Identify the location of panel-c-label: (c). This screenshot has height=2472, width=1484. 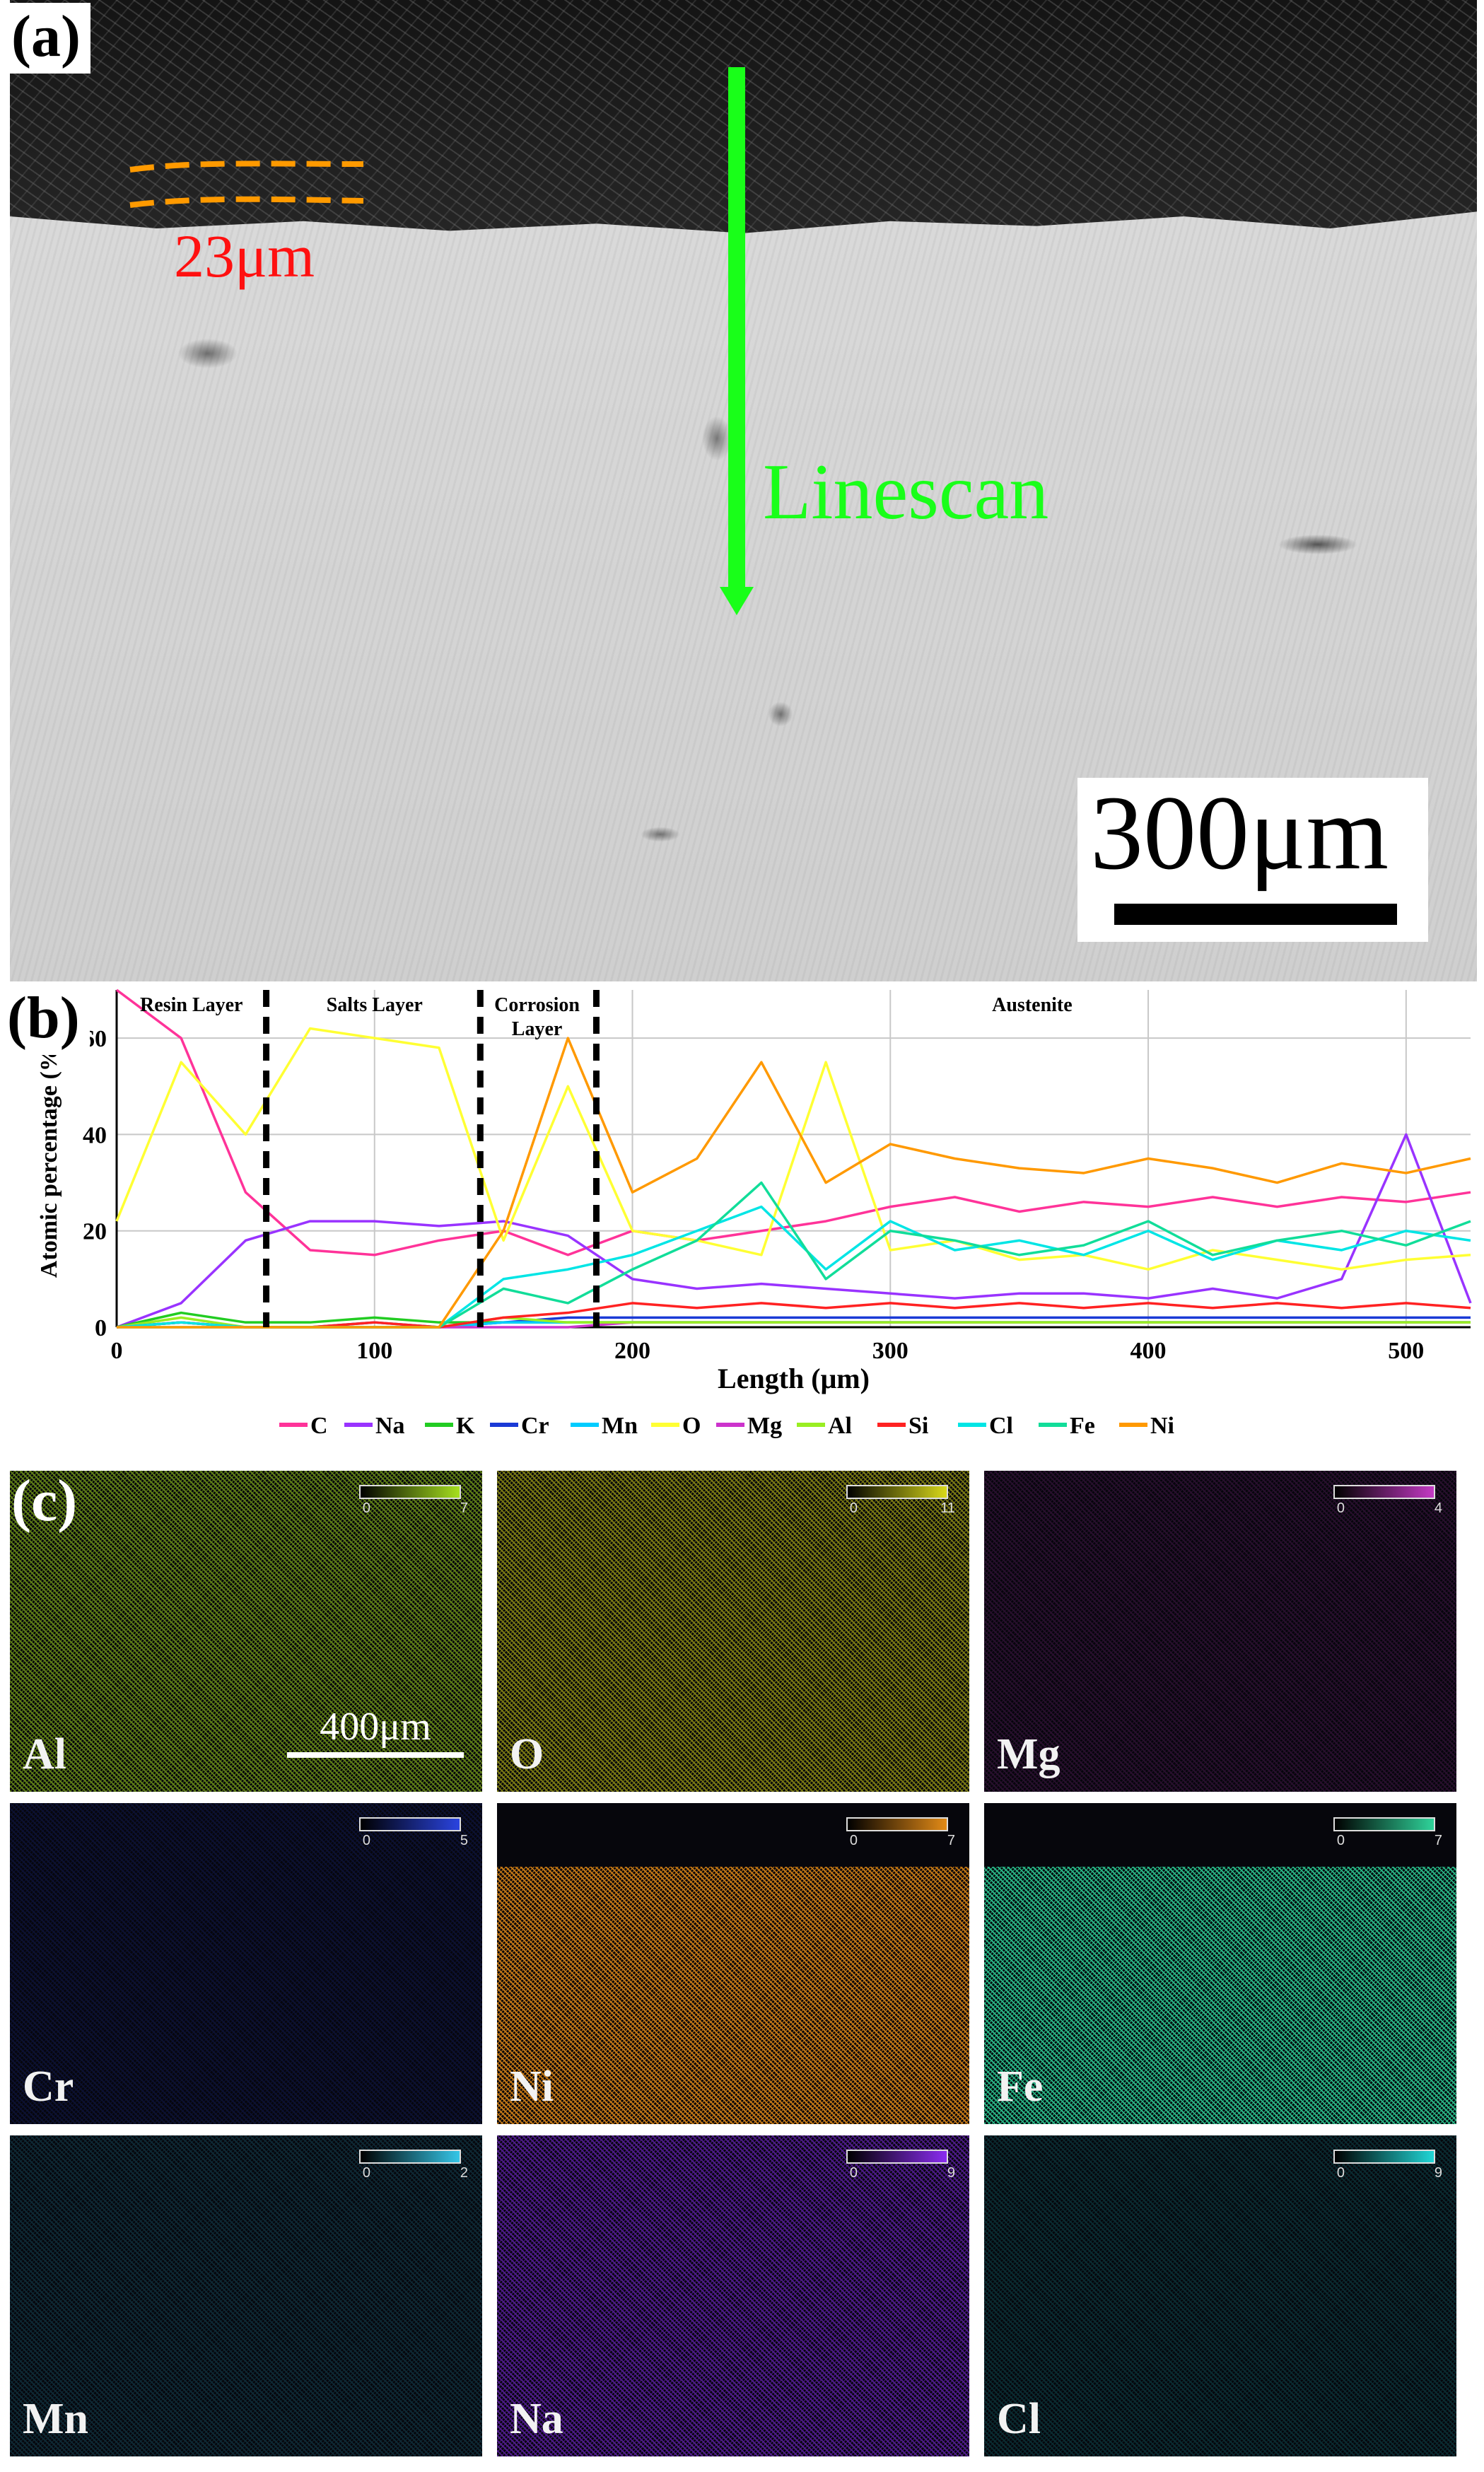
(44, 1501).